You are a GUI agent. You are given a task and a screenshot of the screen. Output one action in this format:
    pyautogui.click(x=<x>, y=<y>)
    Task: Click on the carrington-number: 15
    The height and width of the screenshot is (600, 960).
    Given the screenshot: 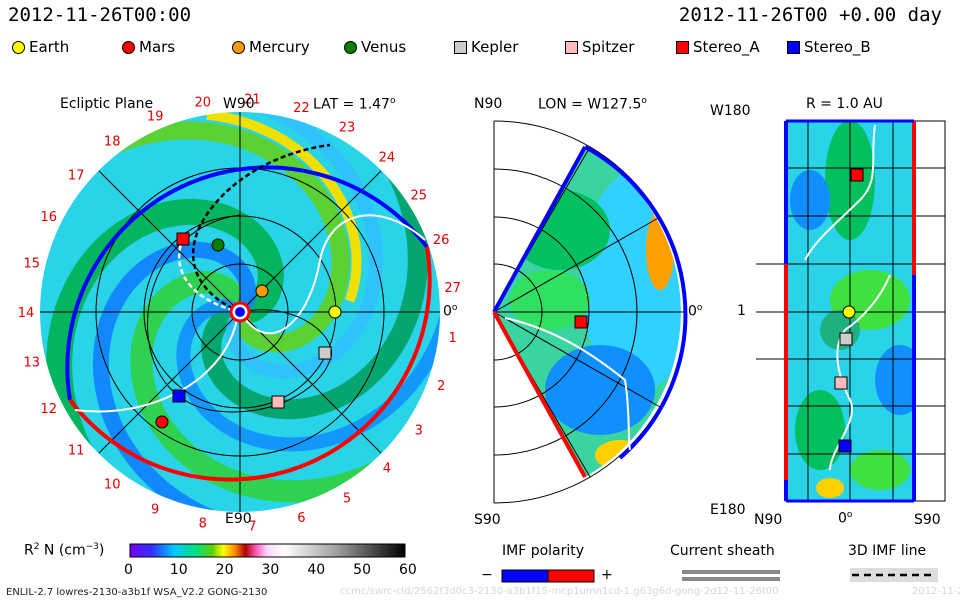 What is the action you would take?
    pyautogui.click(x=32, y=264)
    